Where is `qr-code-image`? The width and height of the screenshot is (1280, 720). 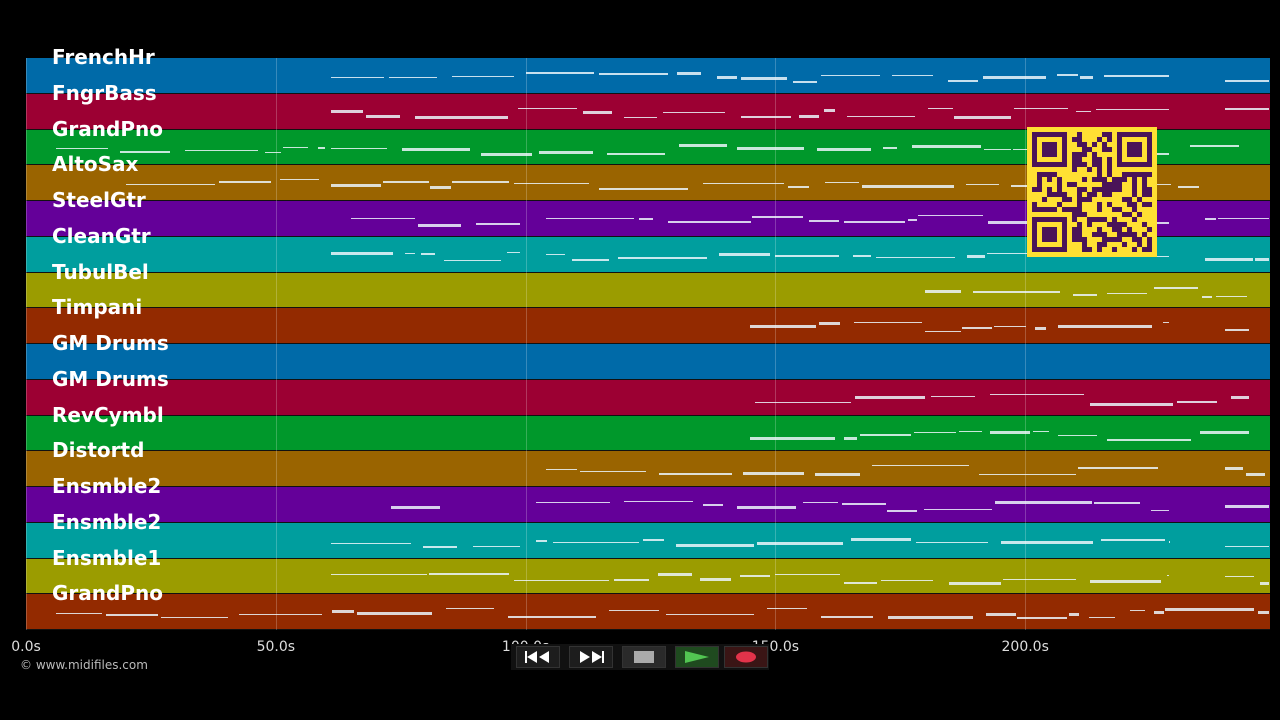
qr-code-image is located at coordinates (1092, 192).